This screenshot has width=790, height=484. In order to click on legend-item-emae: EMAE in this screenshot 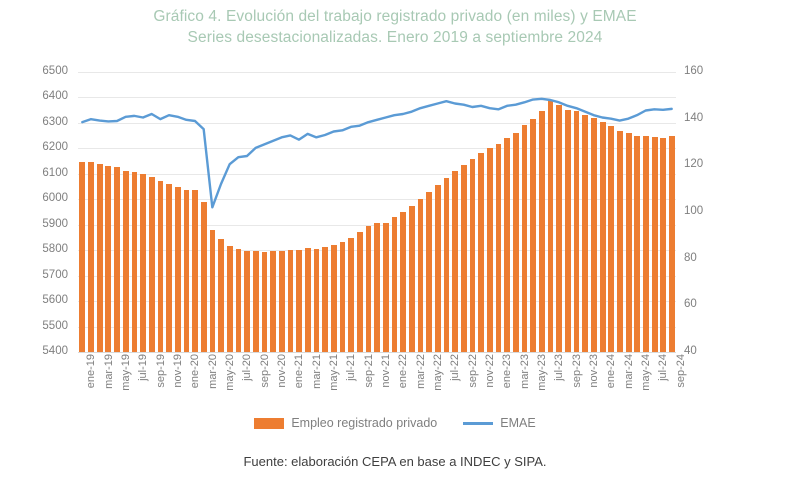, I will do `click(499, 423)`.